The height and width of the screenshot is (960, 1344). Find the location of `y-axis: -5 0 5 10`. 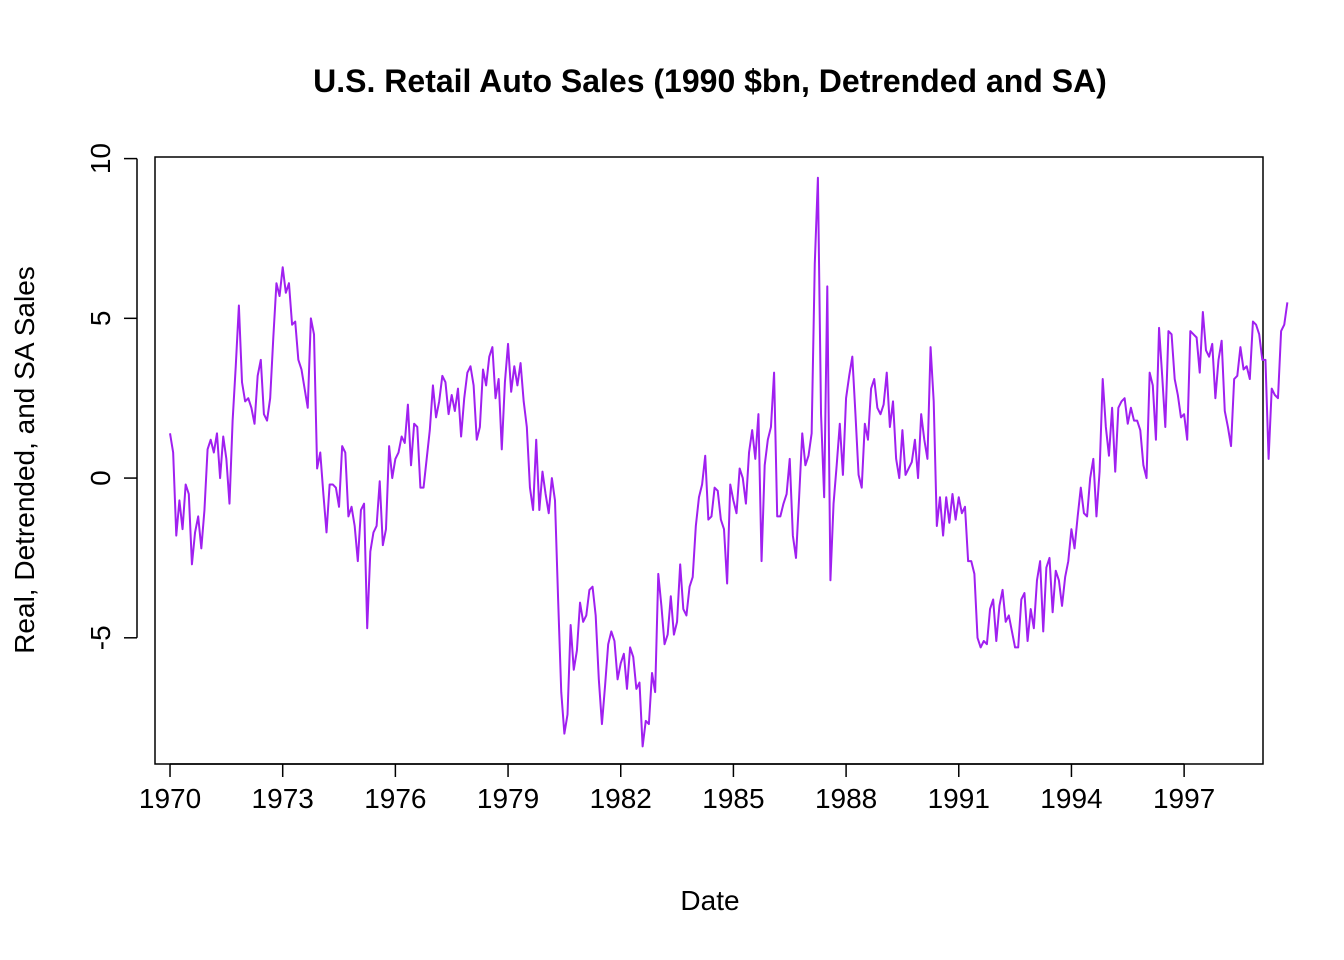

y-axis: -5 0 5 10 is located at coordinates (111, 396).